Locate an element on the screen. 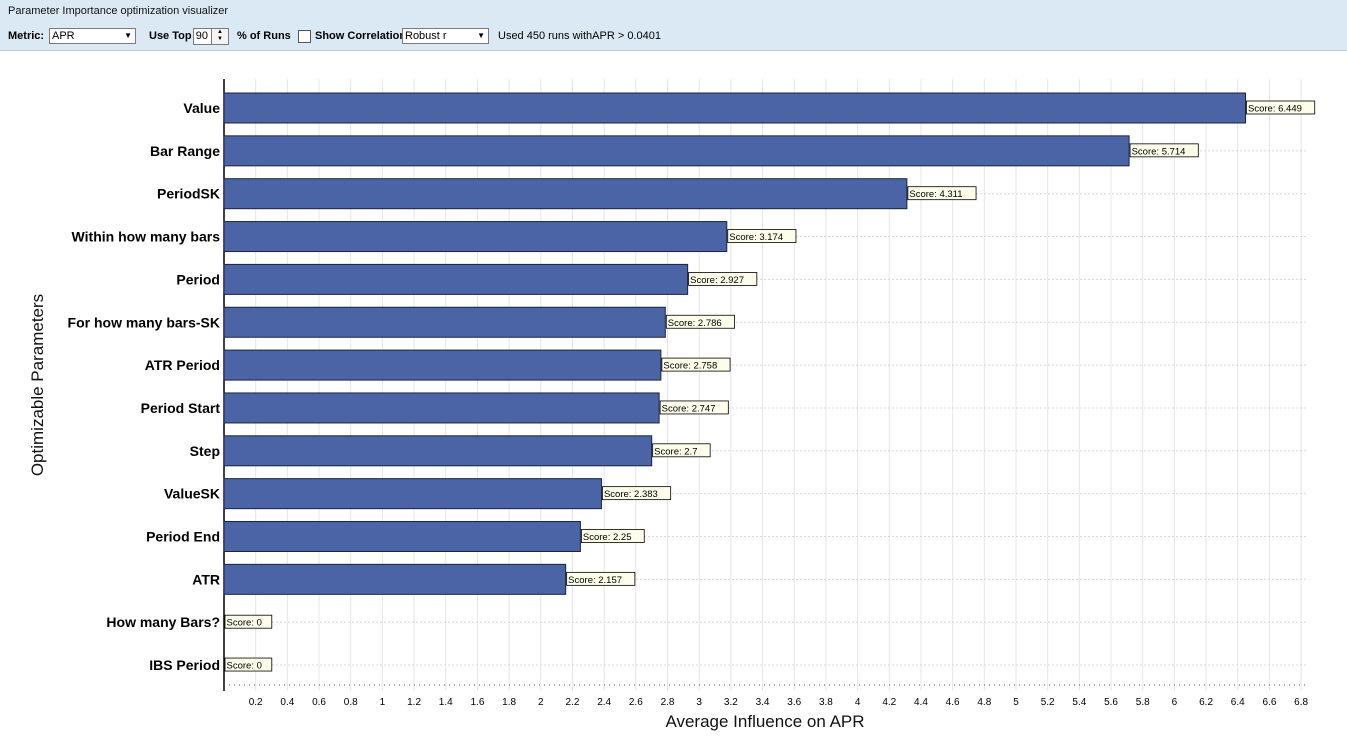 The width and height of the screenshot is (1347, 738). x-tick-label: 4.2 is located at coordinates (889, 702).